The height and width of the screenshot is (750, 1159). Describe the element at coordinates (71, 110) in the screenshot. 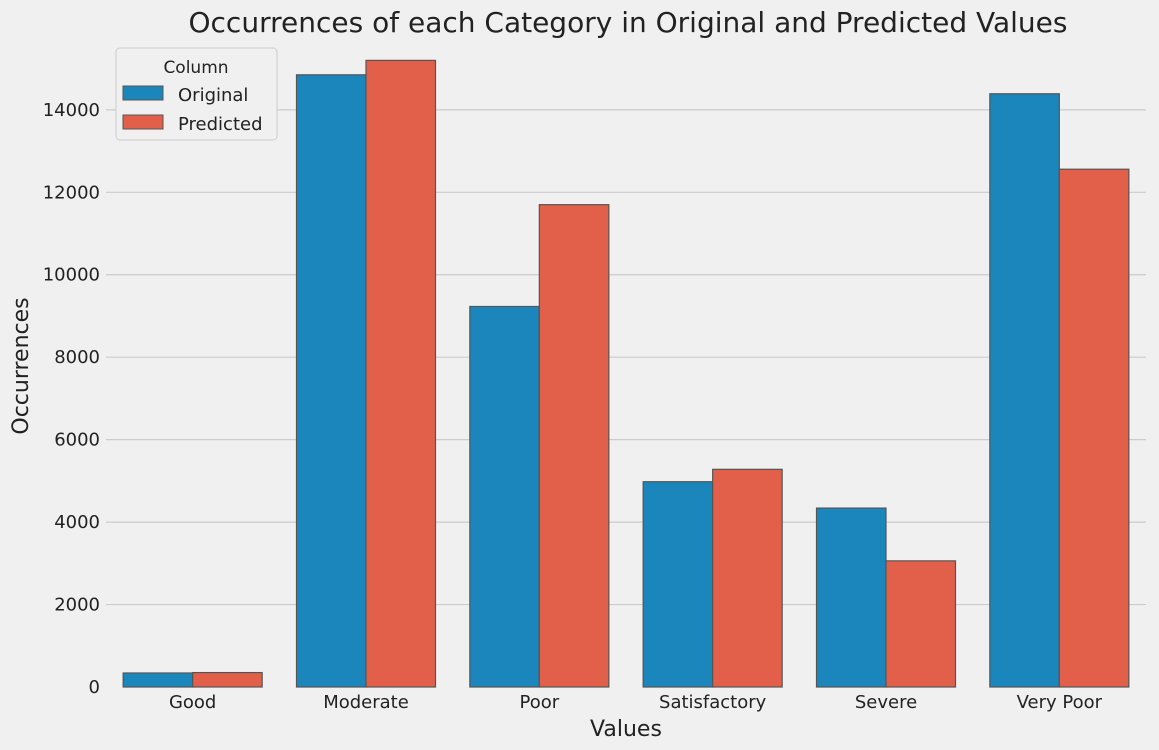

I see `y-tick-label: 14000` at that location.